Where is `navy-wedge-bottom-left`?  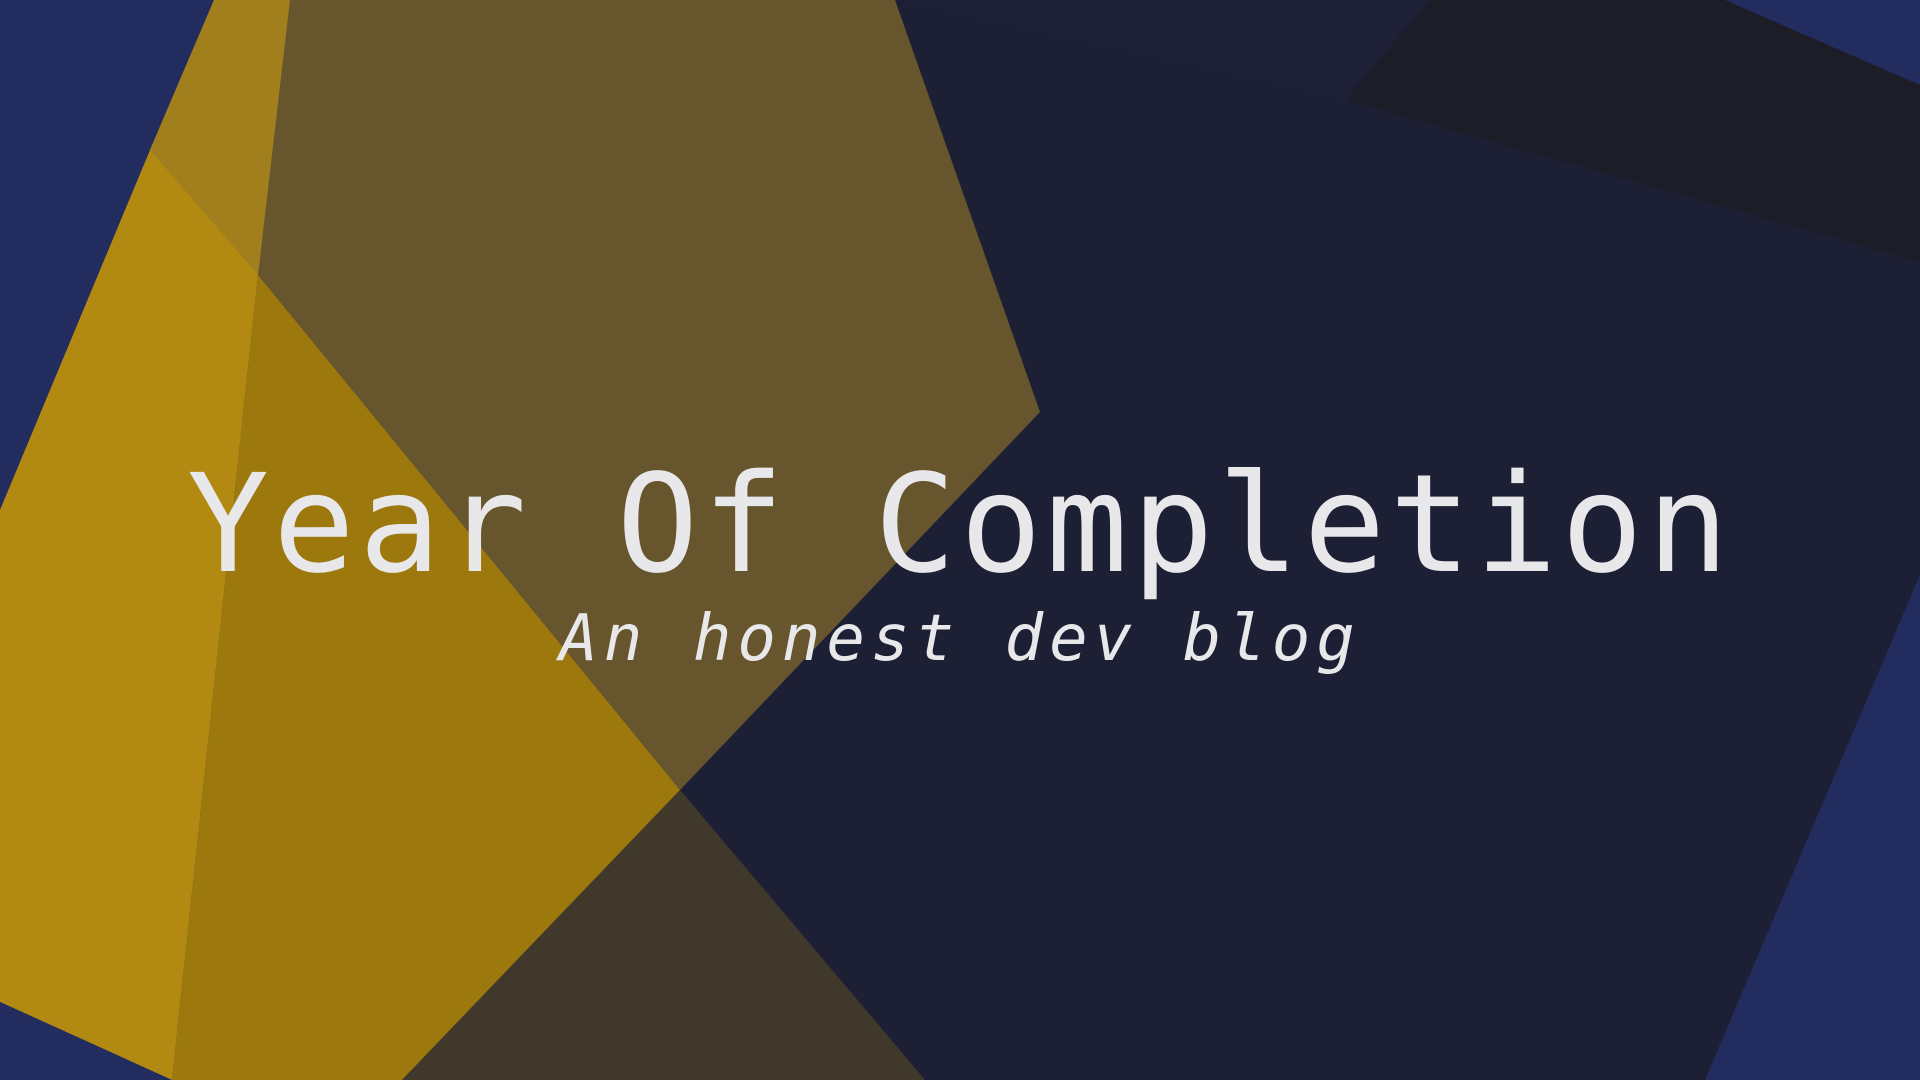 navy-wedge-bottom-left is located at coordinates (86, 1041).